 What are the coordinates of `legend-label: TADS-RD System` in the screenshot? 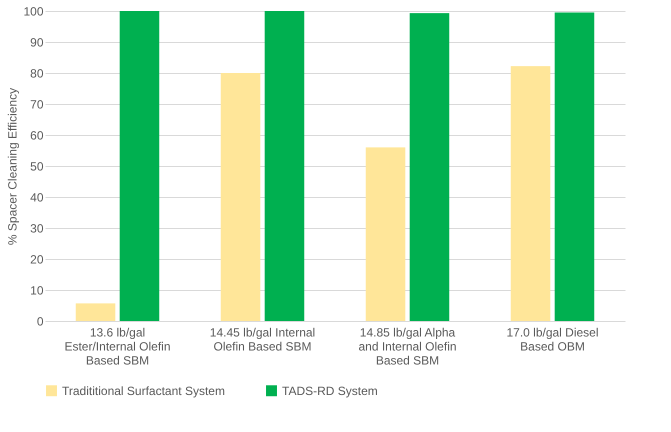 It's located at (330, 391).